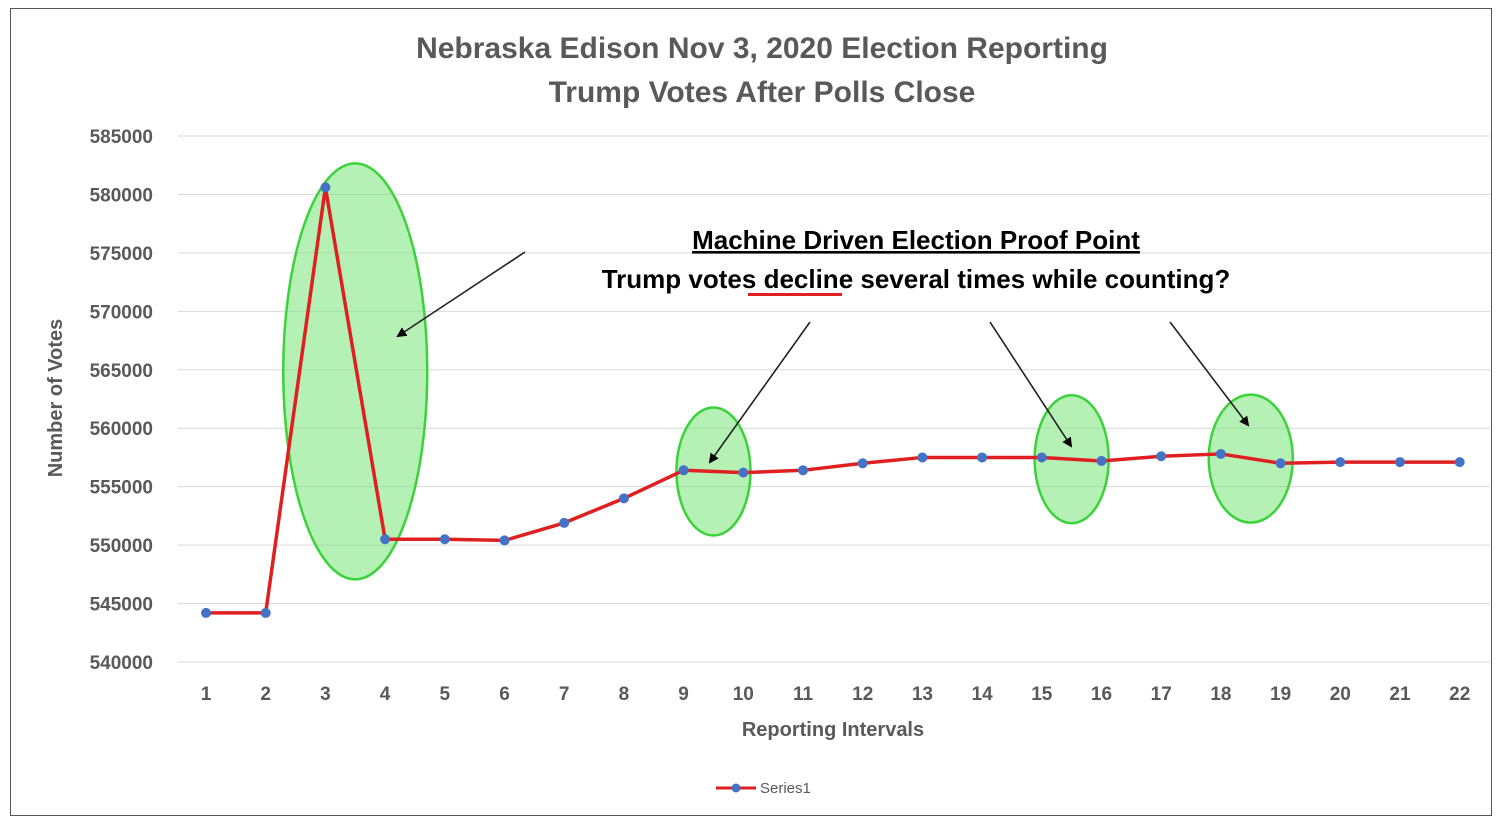  Describe the element at coordinates (1041, 279) in the screenshot. I see `annotation-text-after: several times while counting?` at that location.